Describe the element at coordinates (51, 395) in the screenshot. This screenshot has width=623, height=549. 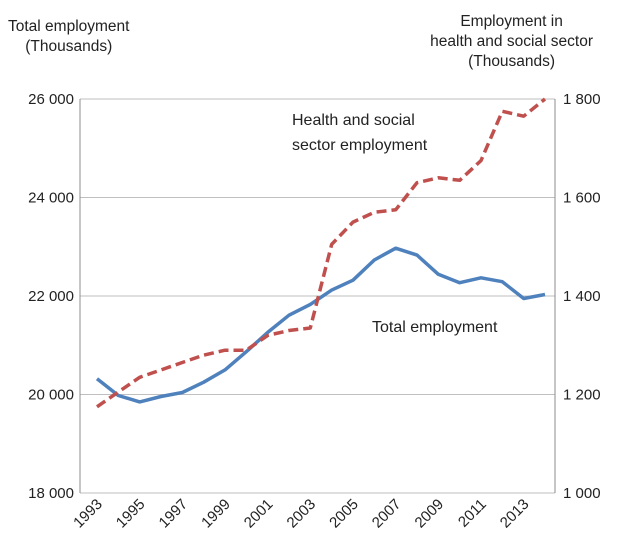
I see `left-tick-label: 20 000` at that location.